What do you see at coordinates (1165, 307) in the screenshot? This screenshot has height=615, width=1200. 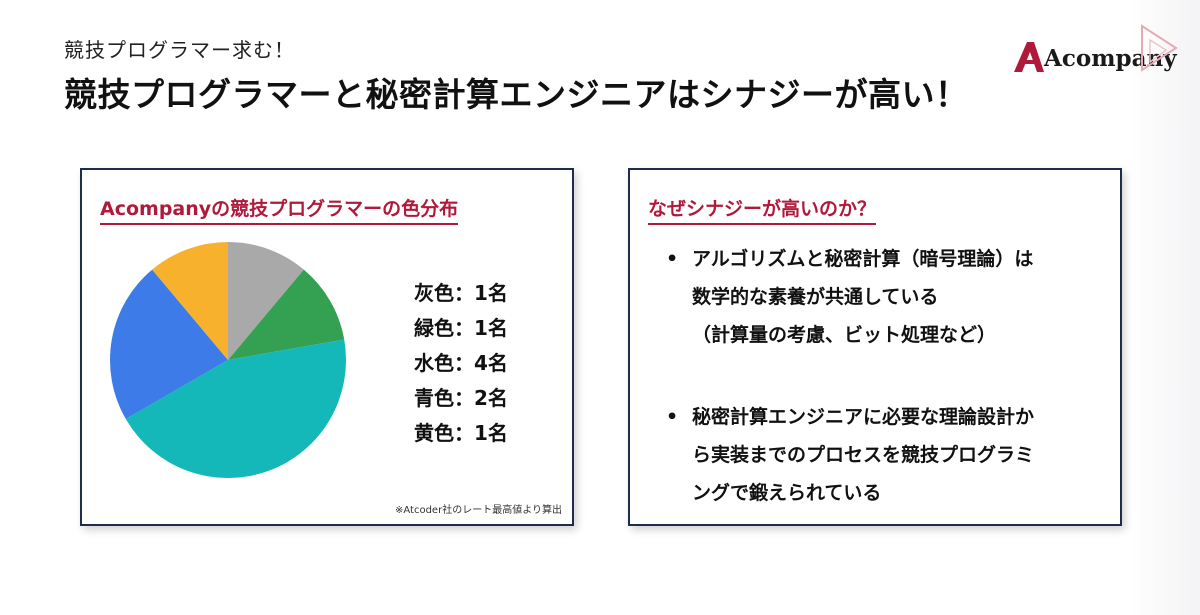 I see `background-fade` at bounding box center [1165, 307].